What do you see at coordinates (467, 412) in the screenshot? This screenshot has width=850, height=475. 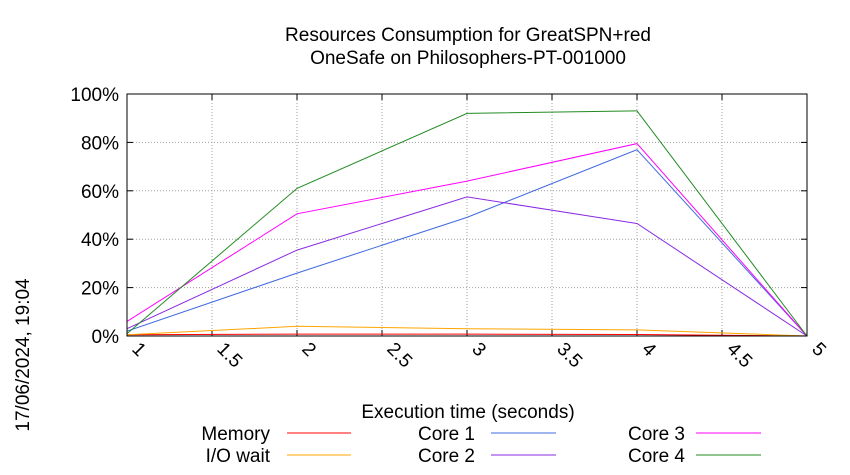 I see `x-axis-label: Execution time (seconds)` at bounding box center [467, 412].